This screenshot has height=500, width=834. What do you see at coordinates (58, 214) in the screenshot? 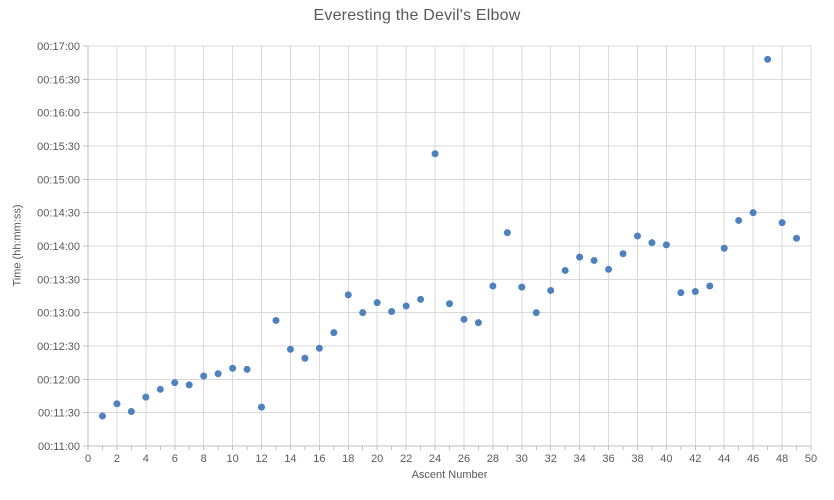
I see `y-tick-label: 00:14:30` at bounding box center [58, 214].